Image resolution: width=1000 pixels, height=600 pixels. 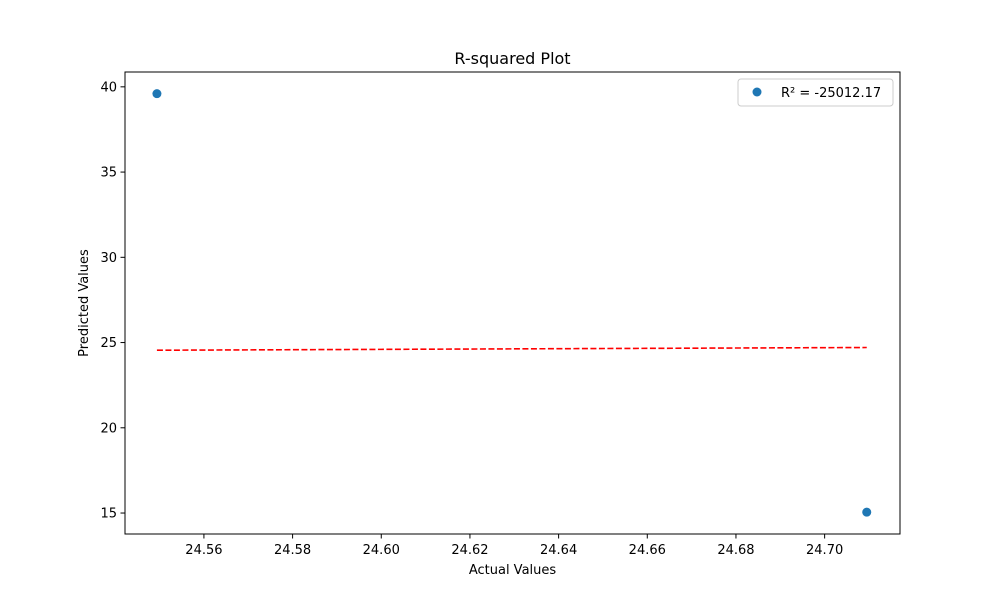 I want to click on y-tick-label: 30, so click(x=108, y=258).